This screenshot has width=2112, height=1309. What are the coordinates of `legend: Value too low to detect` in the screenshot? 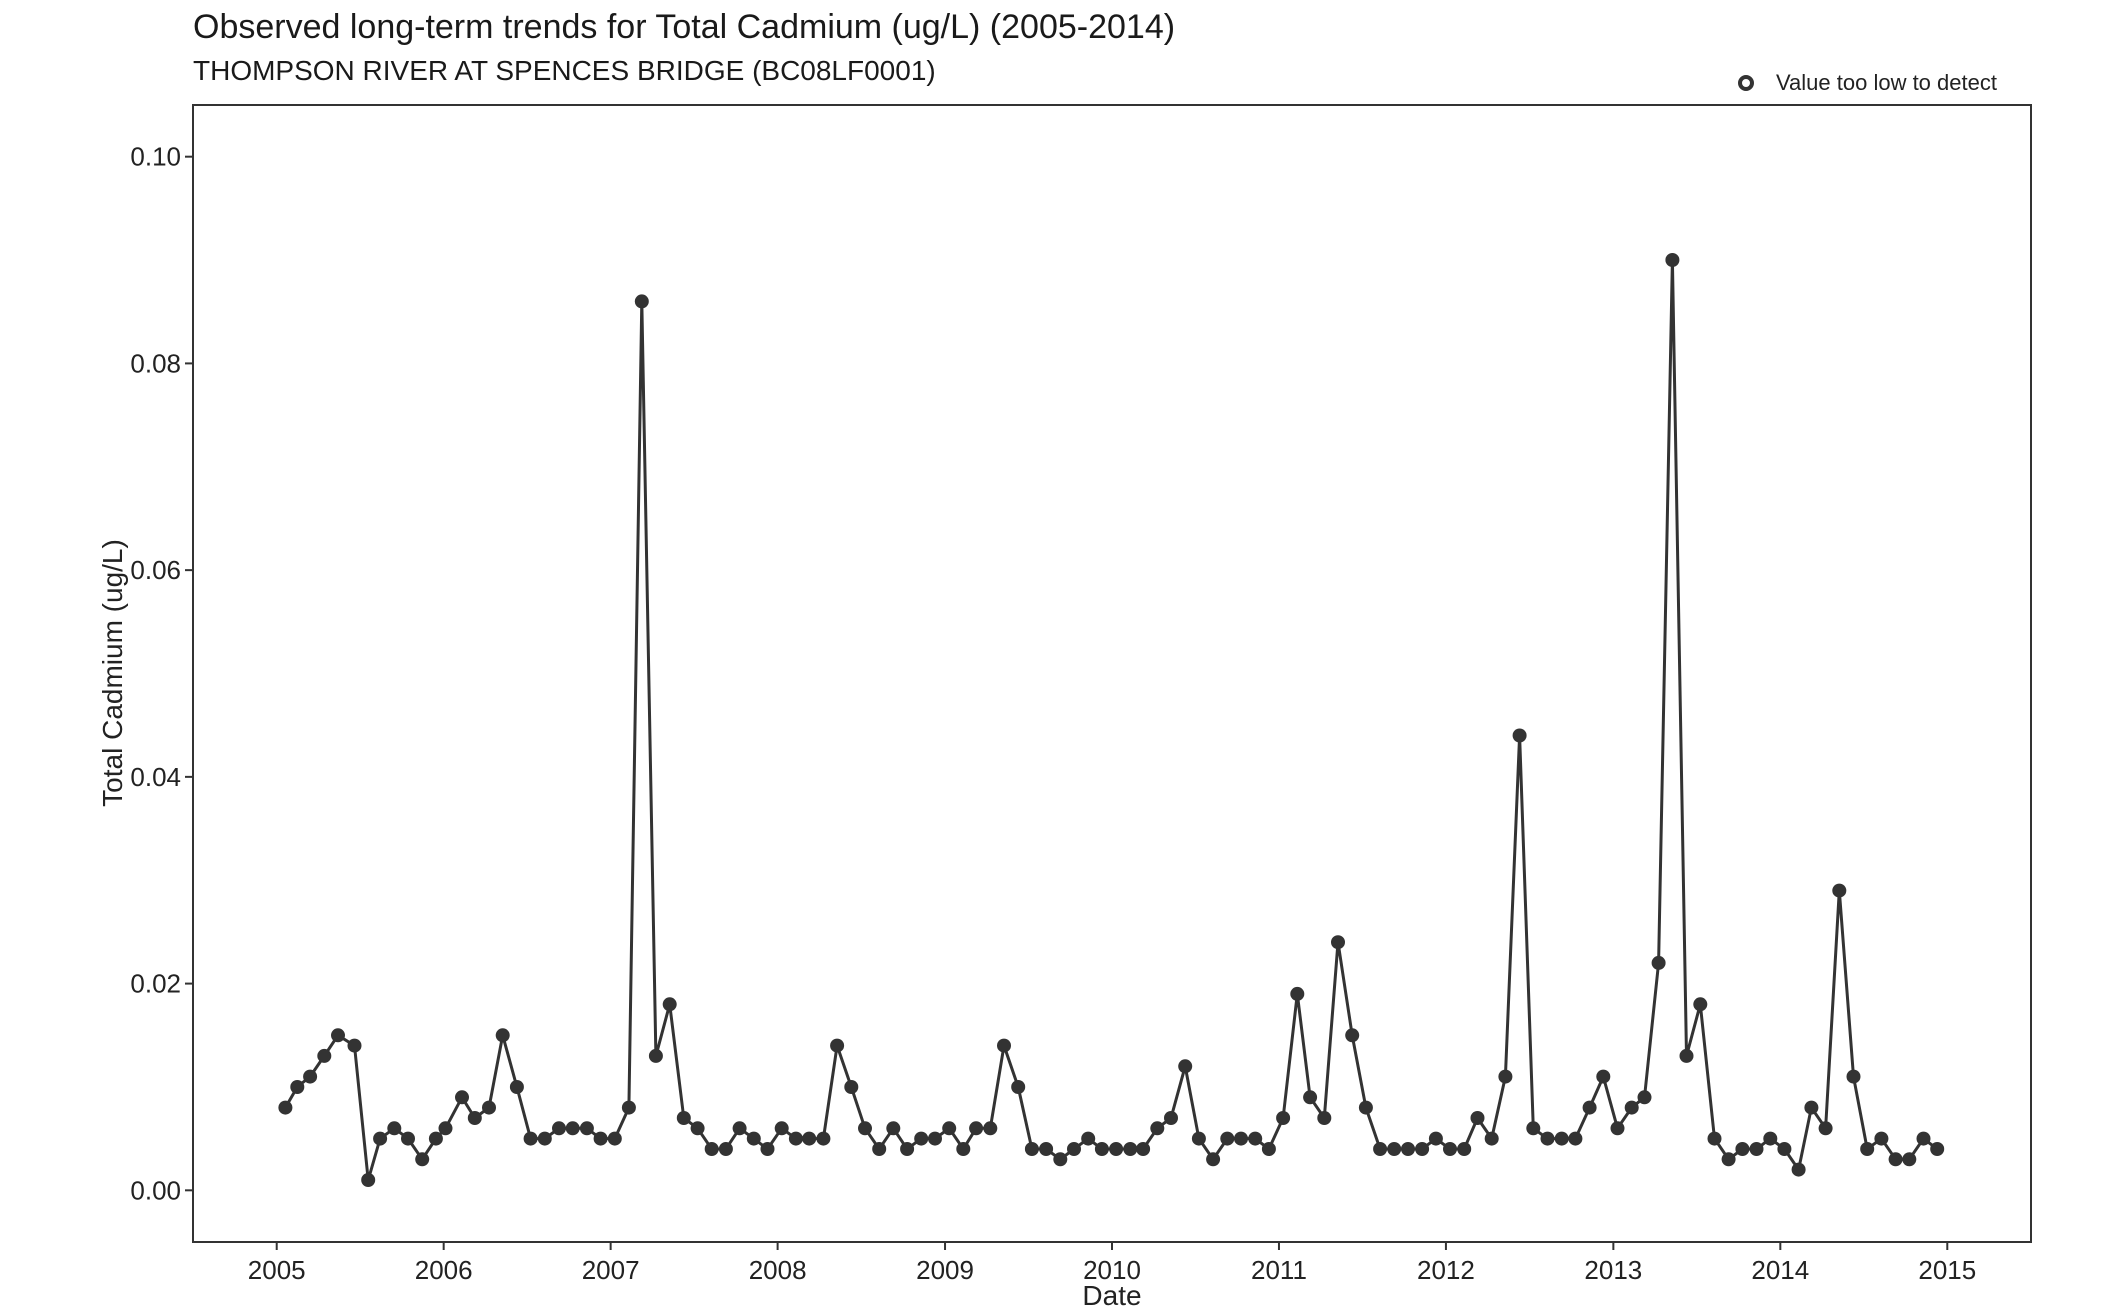 It's located at (1867, 83).